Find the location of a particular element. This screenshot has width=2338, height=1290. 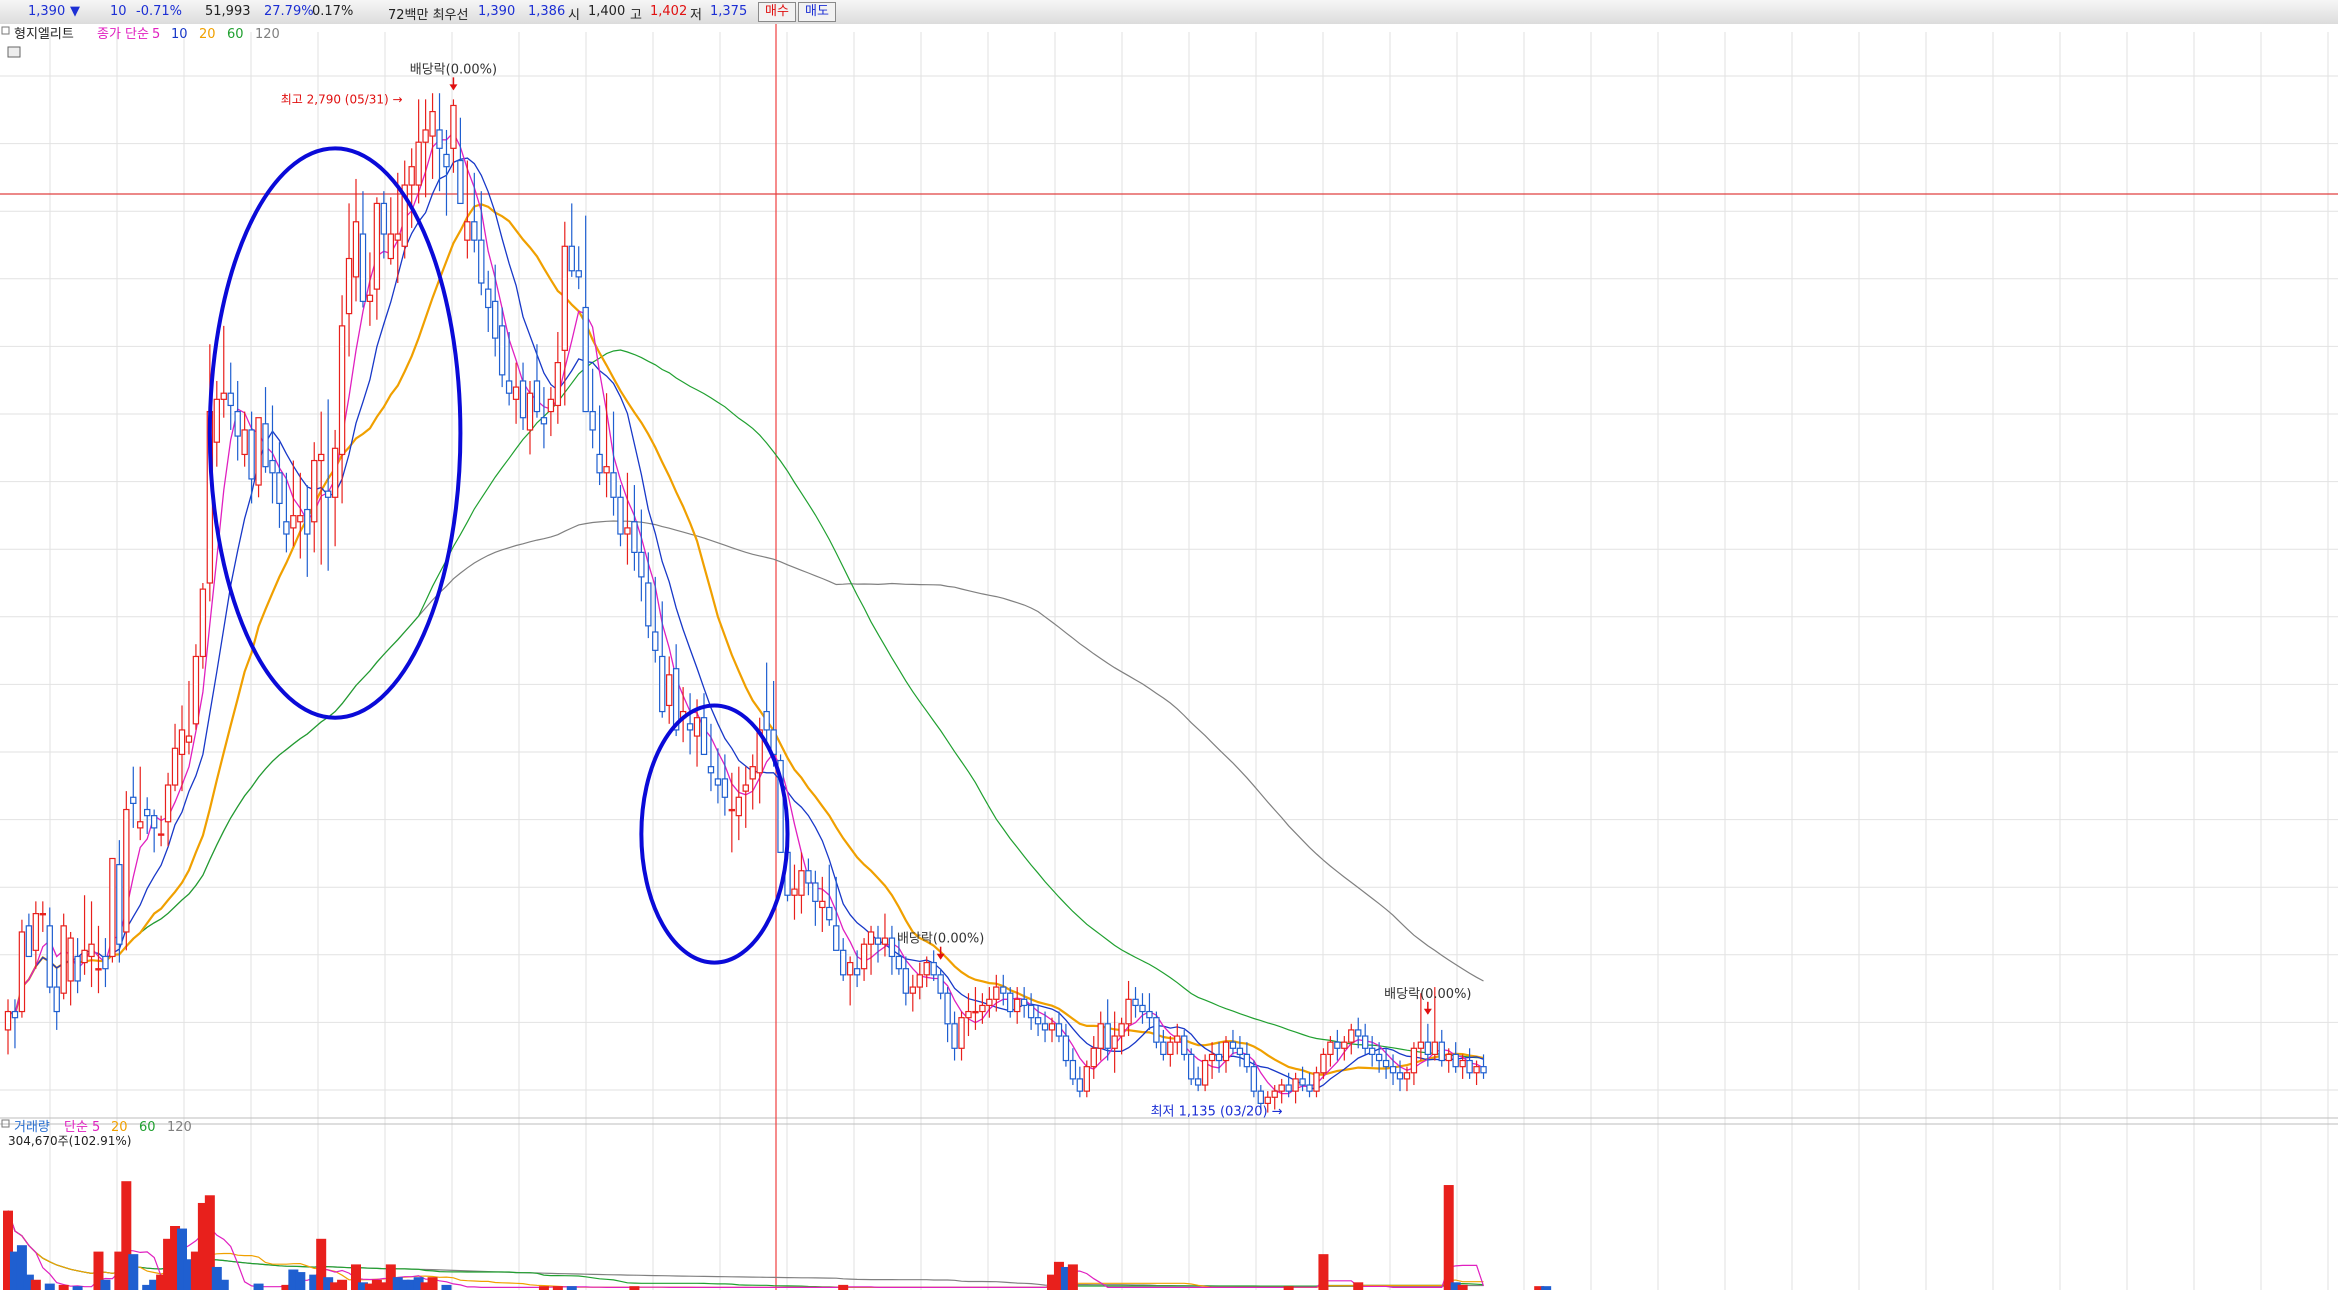

change-value: 10 is located at coordinates (118, 11).